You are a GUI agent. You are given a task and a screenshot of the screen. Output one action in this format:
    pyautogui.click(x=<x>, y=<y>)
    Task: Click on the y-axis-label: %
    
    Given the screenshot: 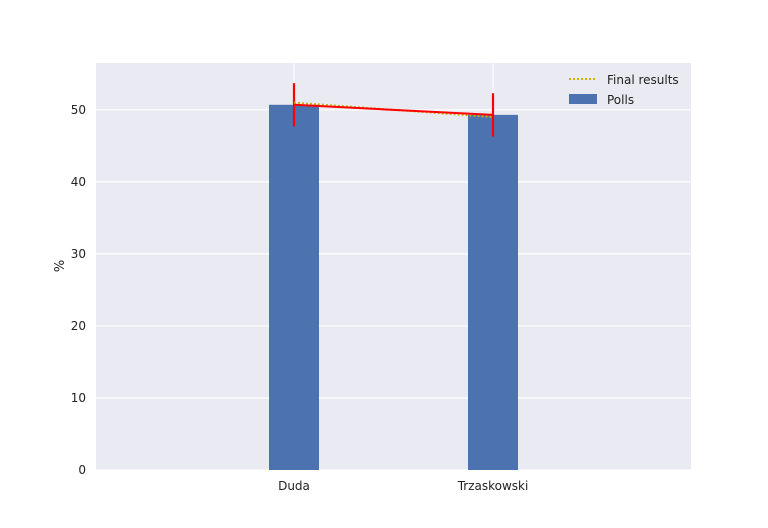 What is the action you would take?
    pyautogui.click(x=60, y=266)
    